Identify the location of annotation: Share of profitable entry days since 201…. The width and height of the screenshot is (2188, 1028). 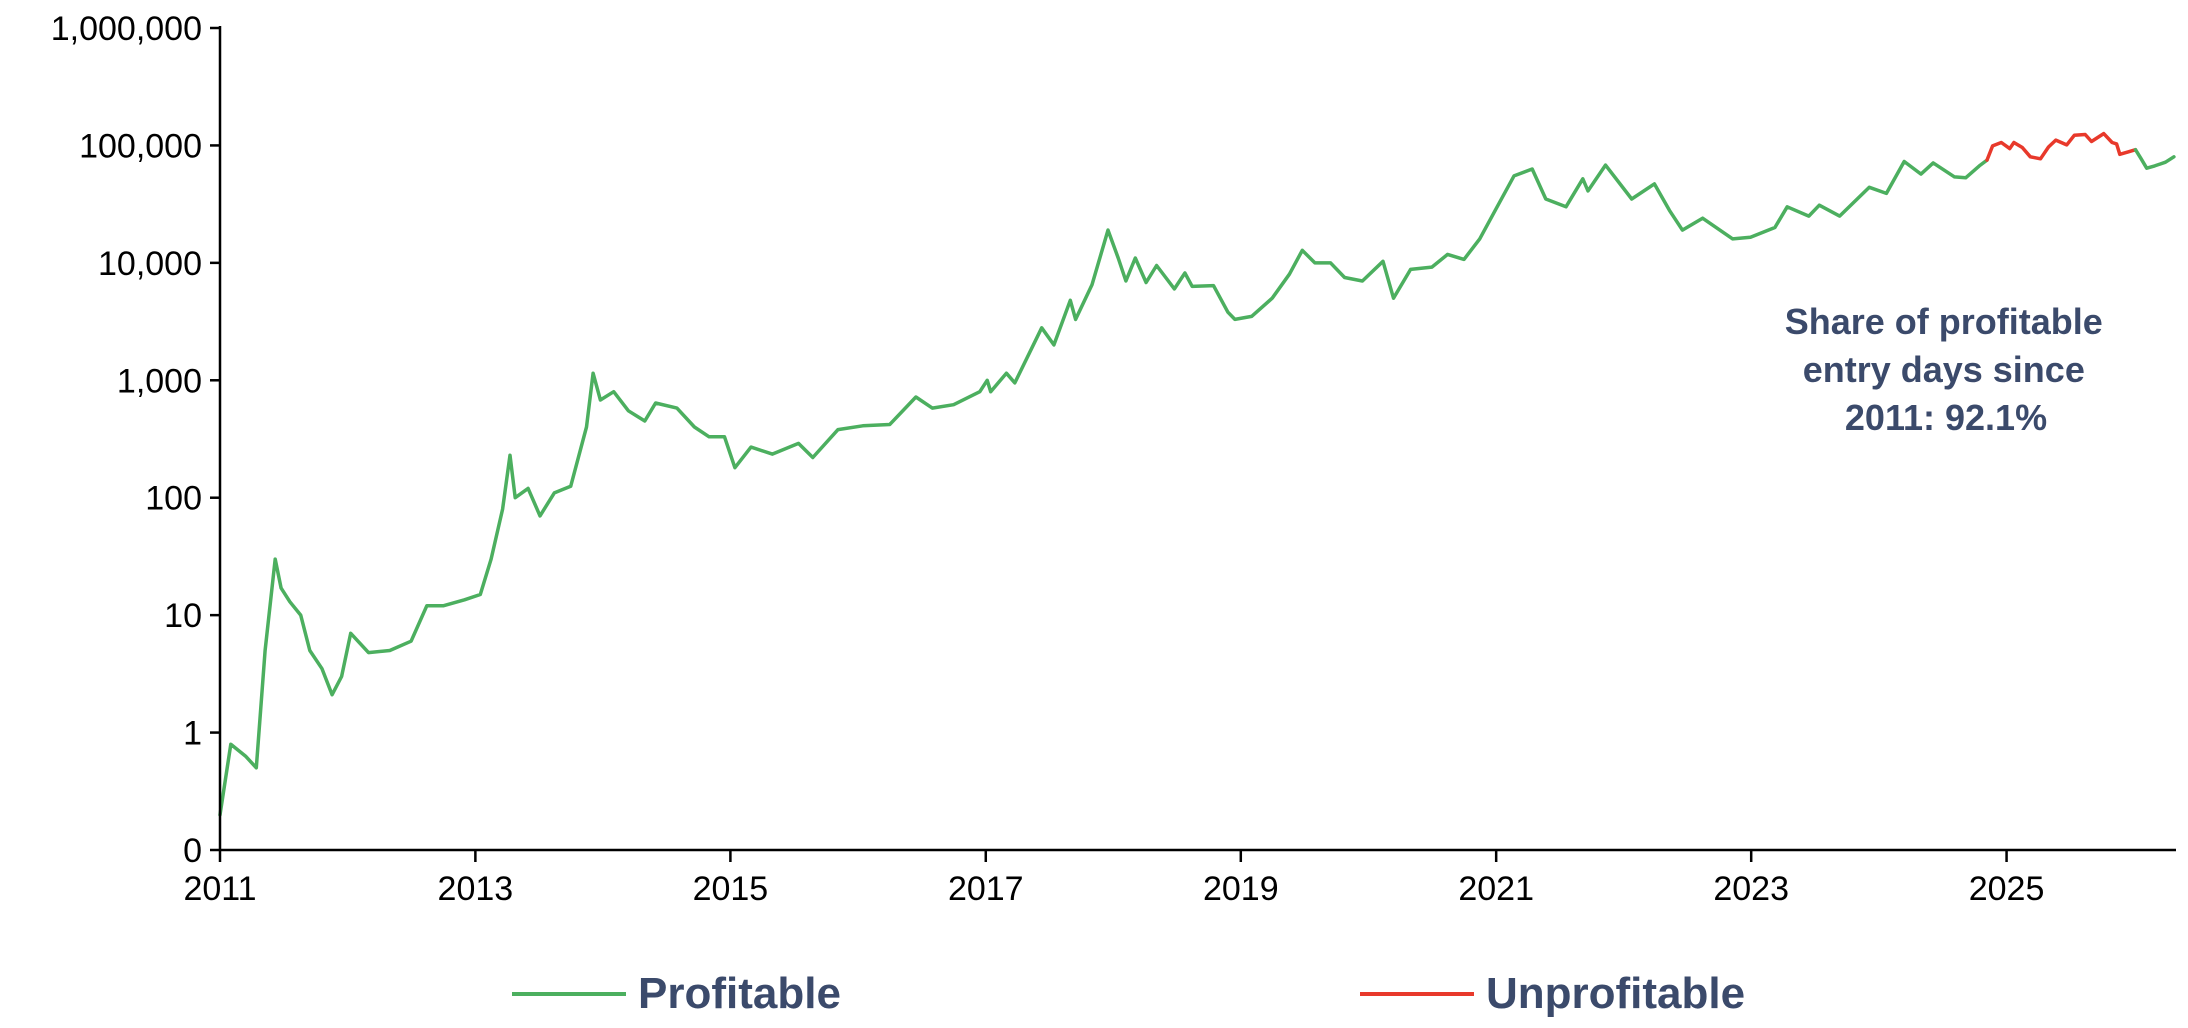
(1946, 369).